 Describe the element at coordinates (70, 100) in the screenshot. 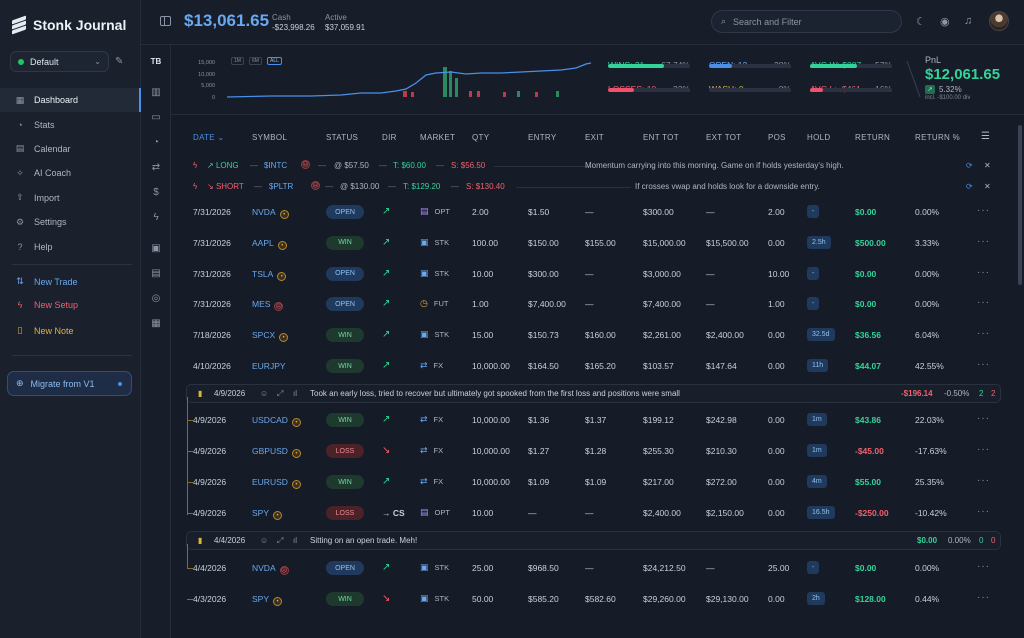

I see `nav-item-dashboard: ▦ Dashboard` at that location.